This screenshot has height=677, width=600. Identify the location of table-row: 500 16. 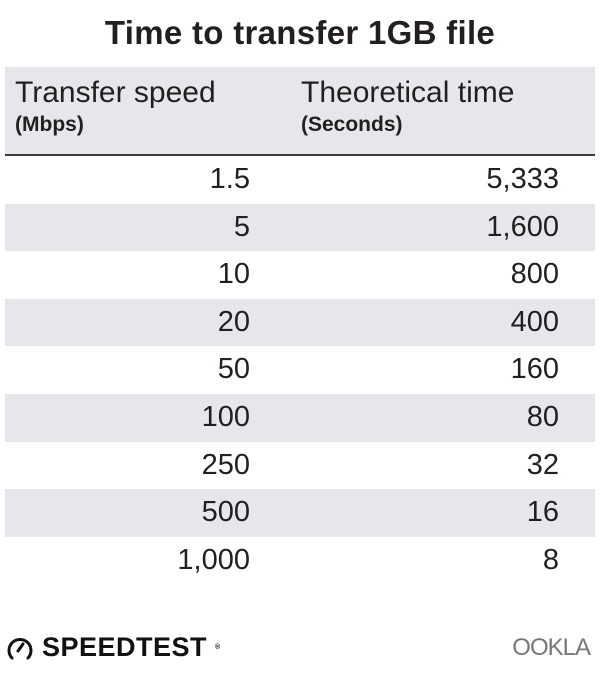
(300, 513).